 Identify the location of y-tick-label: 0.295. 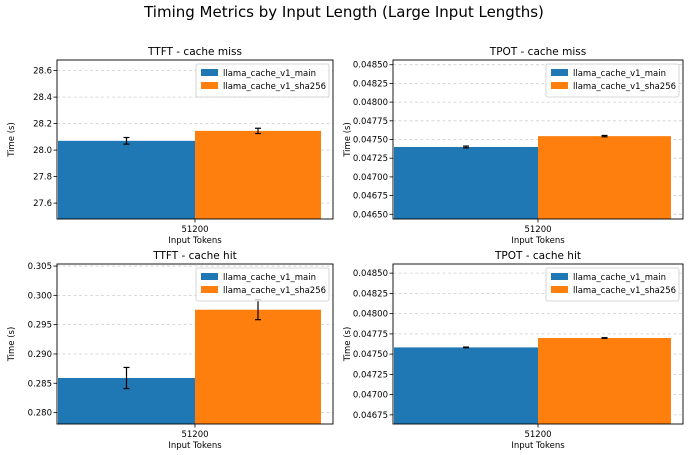
(40, 326).